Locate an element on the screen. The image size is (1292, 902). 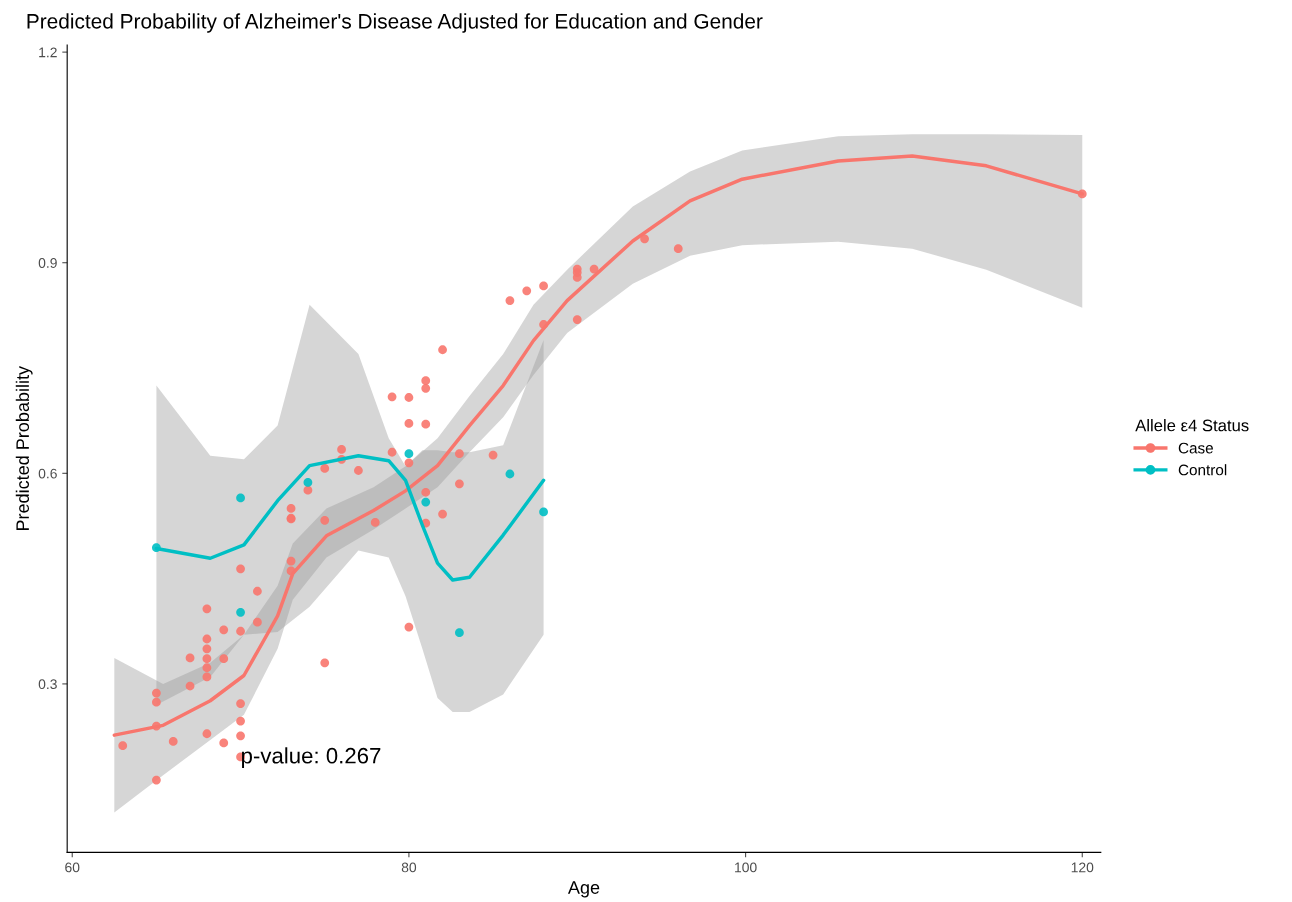
y-tick-label: 0.9 is located at coordinates (47, 263).